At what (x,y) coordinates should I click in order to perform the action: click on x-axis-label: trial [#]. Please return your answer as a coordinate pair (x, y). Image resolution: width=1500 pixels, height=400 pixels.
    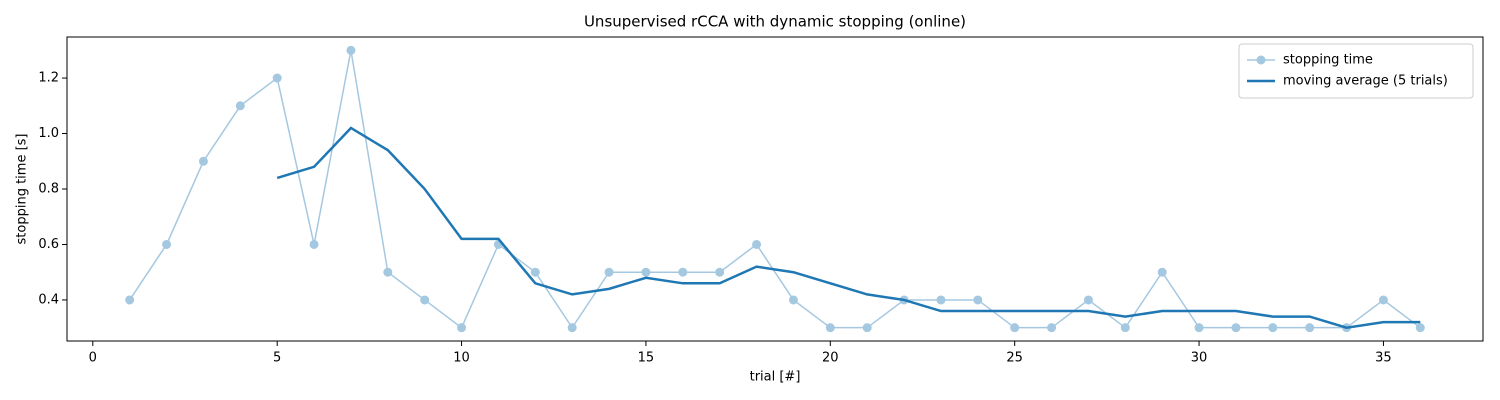
    Looking at the image, I should click on (775, 377).